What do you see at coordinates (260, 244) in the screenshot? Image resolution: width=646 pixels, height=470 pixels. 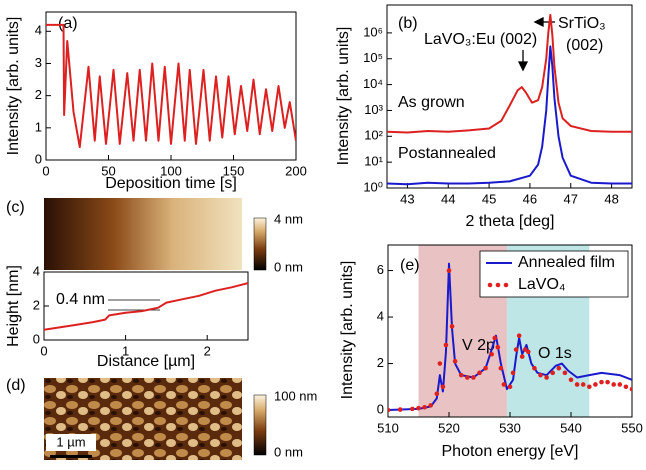 I see `colorbar` at bounding box center [260, 244].